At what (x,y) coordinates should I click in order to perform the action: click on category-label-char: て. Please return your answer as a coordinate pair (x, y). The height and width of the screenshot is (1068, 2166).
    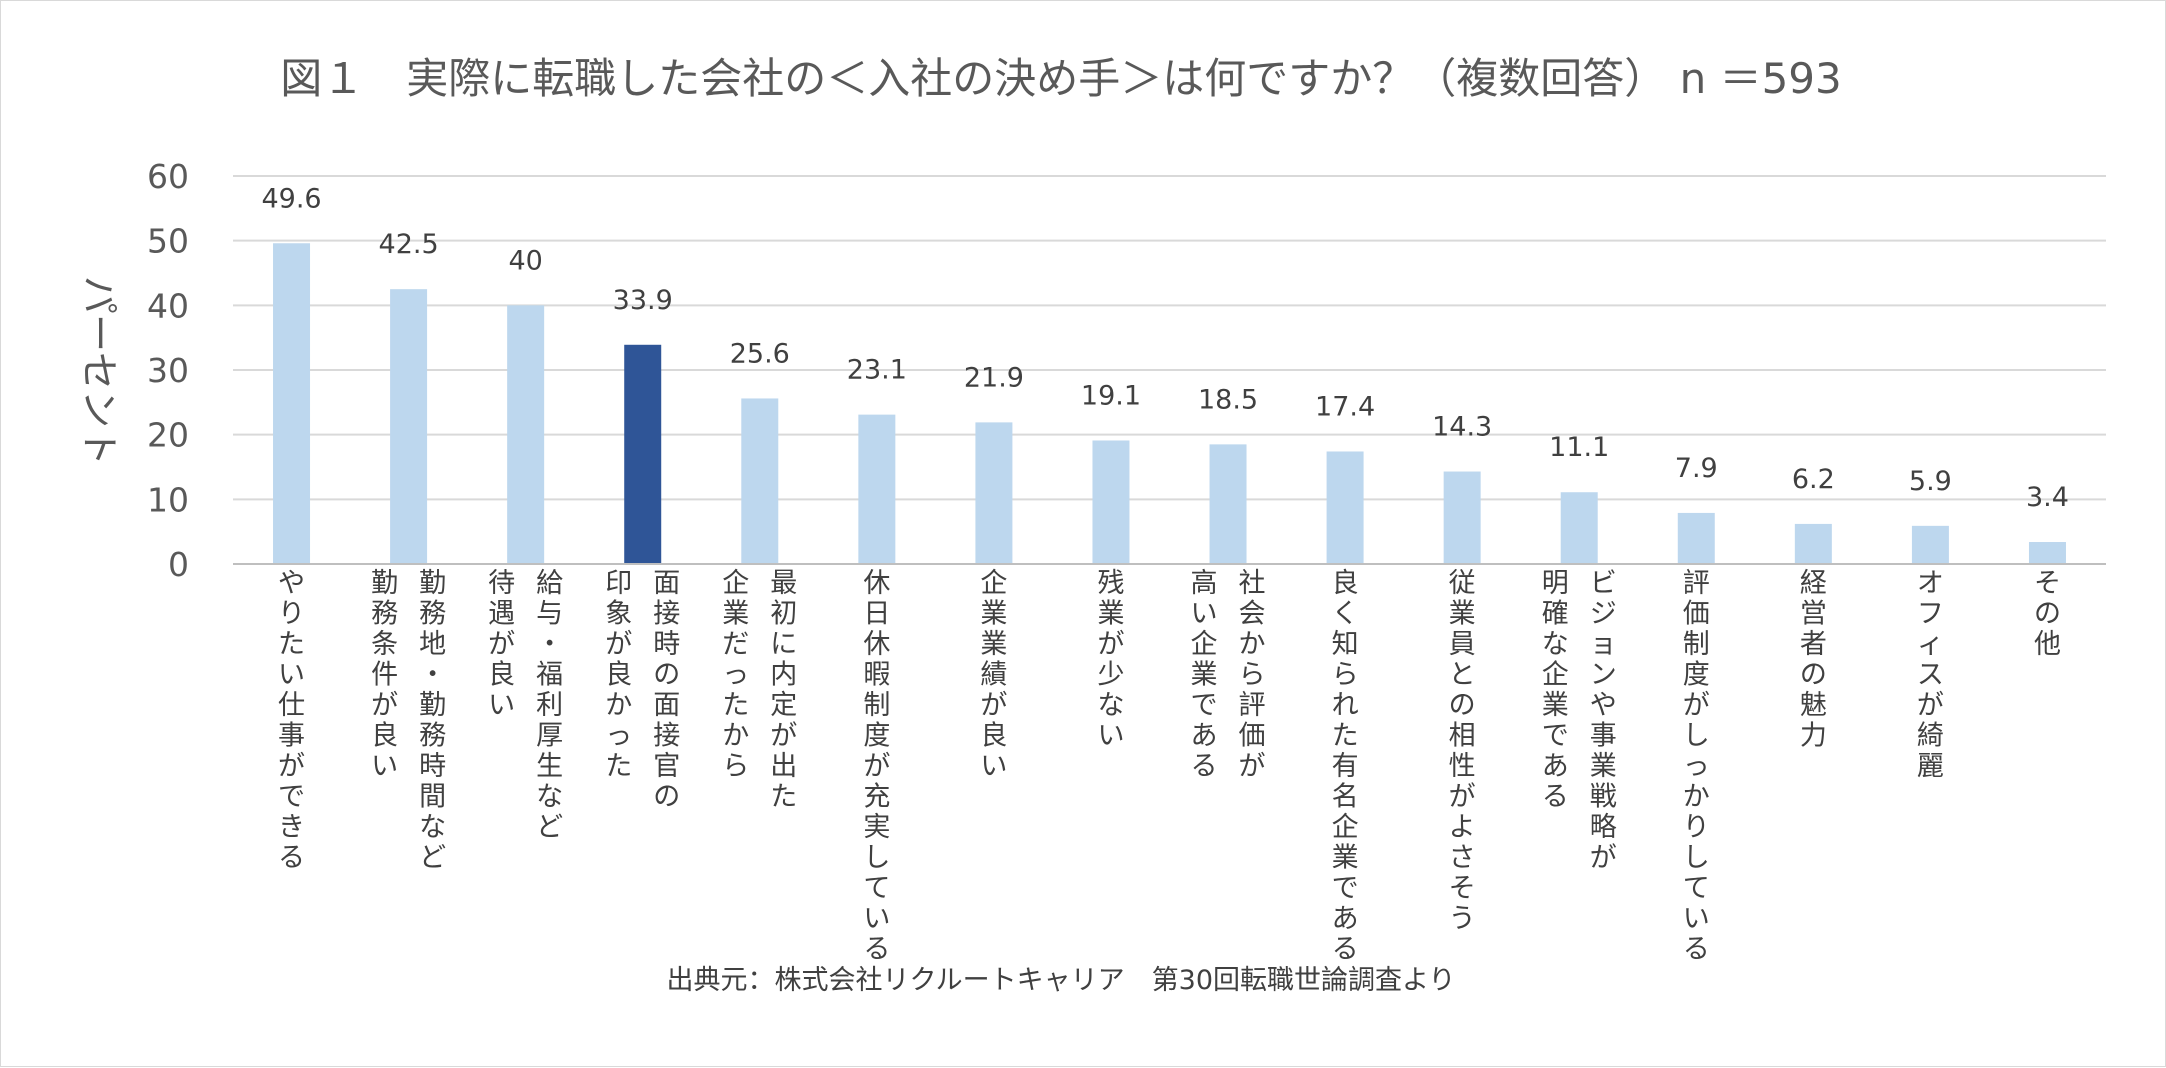
    Looking at the image, I should click on (876, 888).